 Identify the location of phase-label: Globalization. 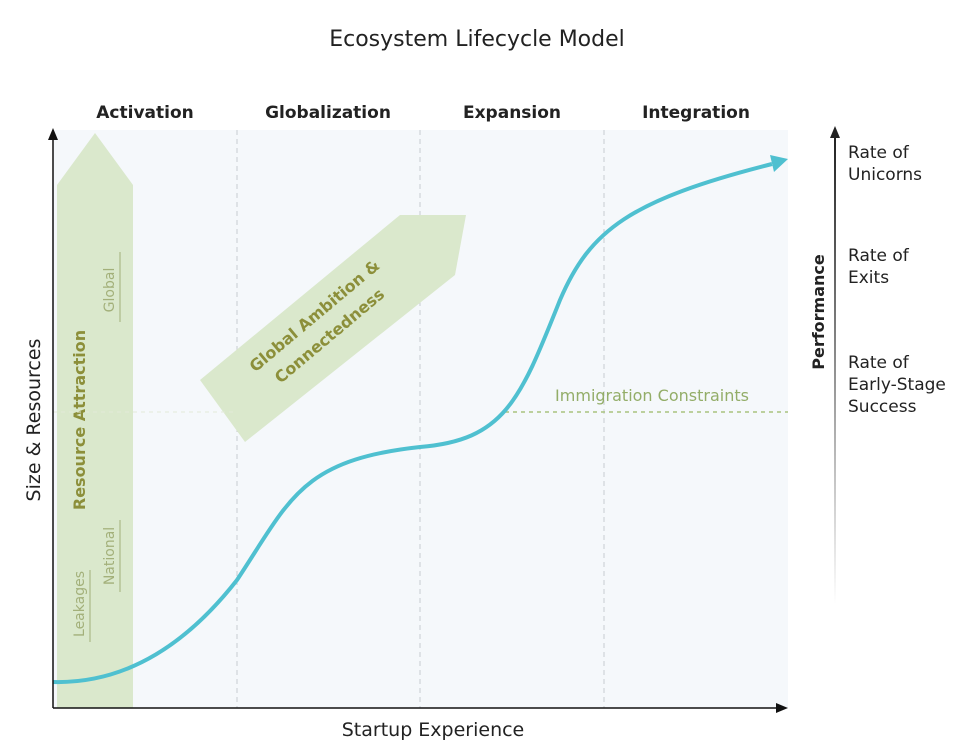
(328, 113).